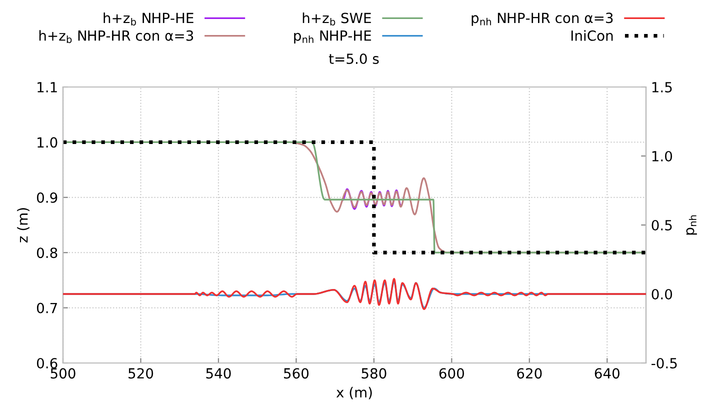 The width and height of the screenshot is (702, 416). I want to click on legend-label: IniCon, so click(592, 35).